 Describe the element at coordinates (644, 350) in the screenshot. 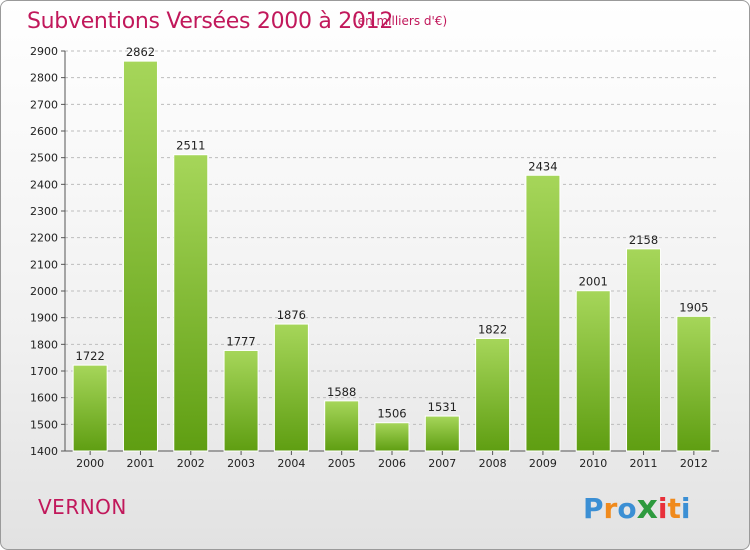

I see `bar-2011` at that location.